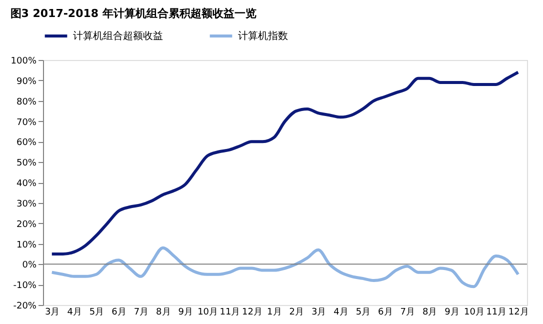 This screenshot has height=324, width=543. What do you see at coordinates (26, 81) in the screenshot?
I see `y-tick-label: 90%` at bounding box center [26, 81].